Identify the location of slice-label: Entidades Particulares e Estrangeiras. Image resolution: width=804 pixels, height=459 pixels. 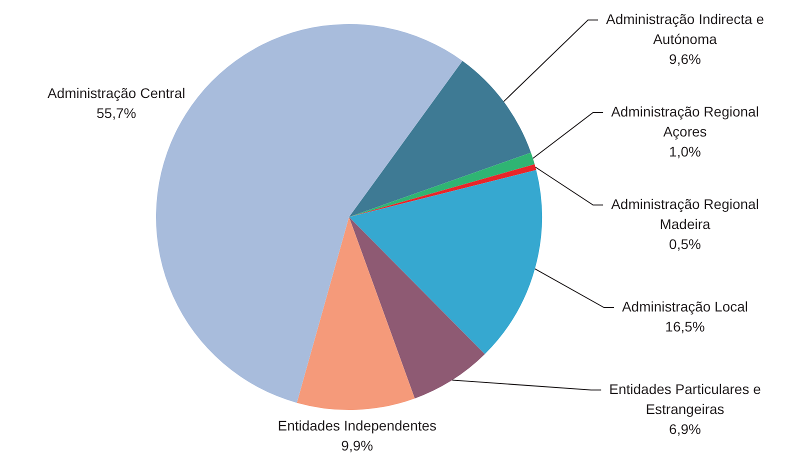
(685, 398).